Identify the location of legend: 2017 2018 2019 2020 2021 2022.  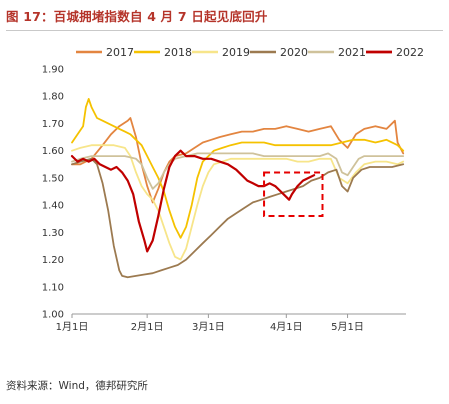
(250, 52).